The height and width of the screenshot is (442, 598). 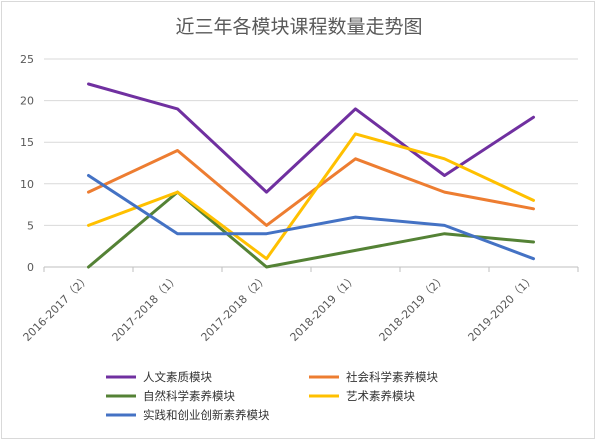 I want to click on legend-label: 社会科学素养模块, so click(x=392, y=377).